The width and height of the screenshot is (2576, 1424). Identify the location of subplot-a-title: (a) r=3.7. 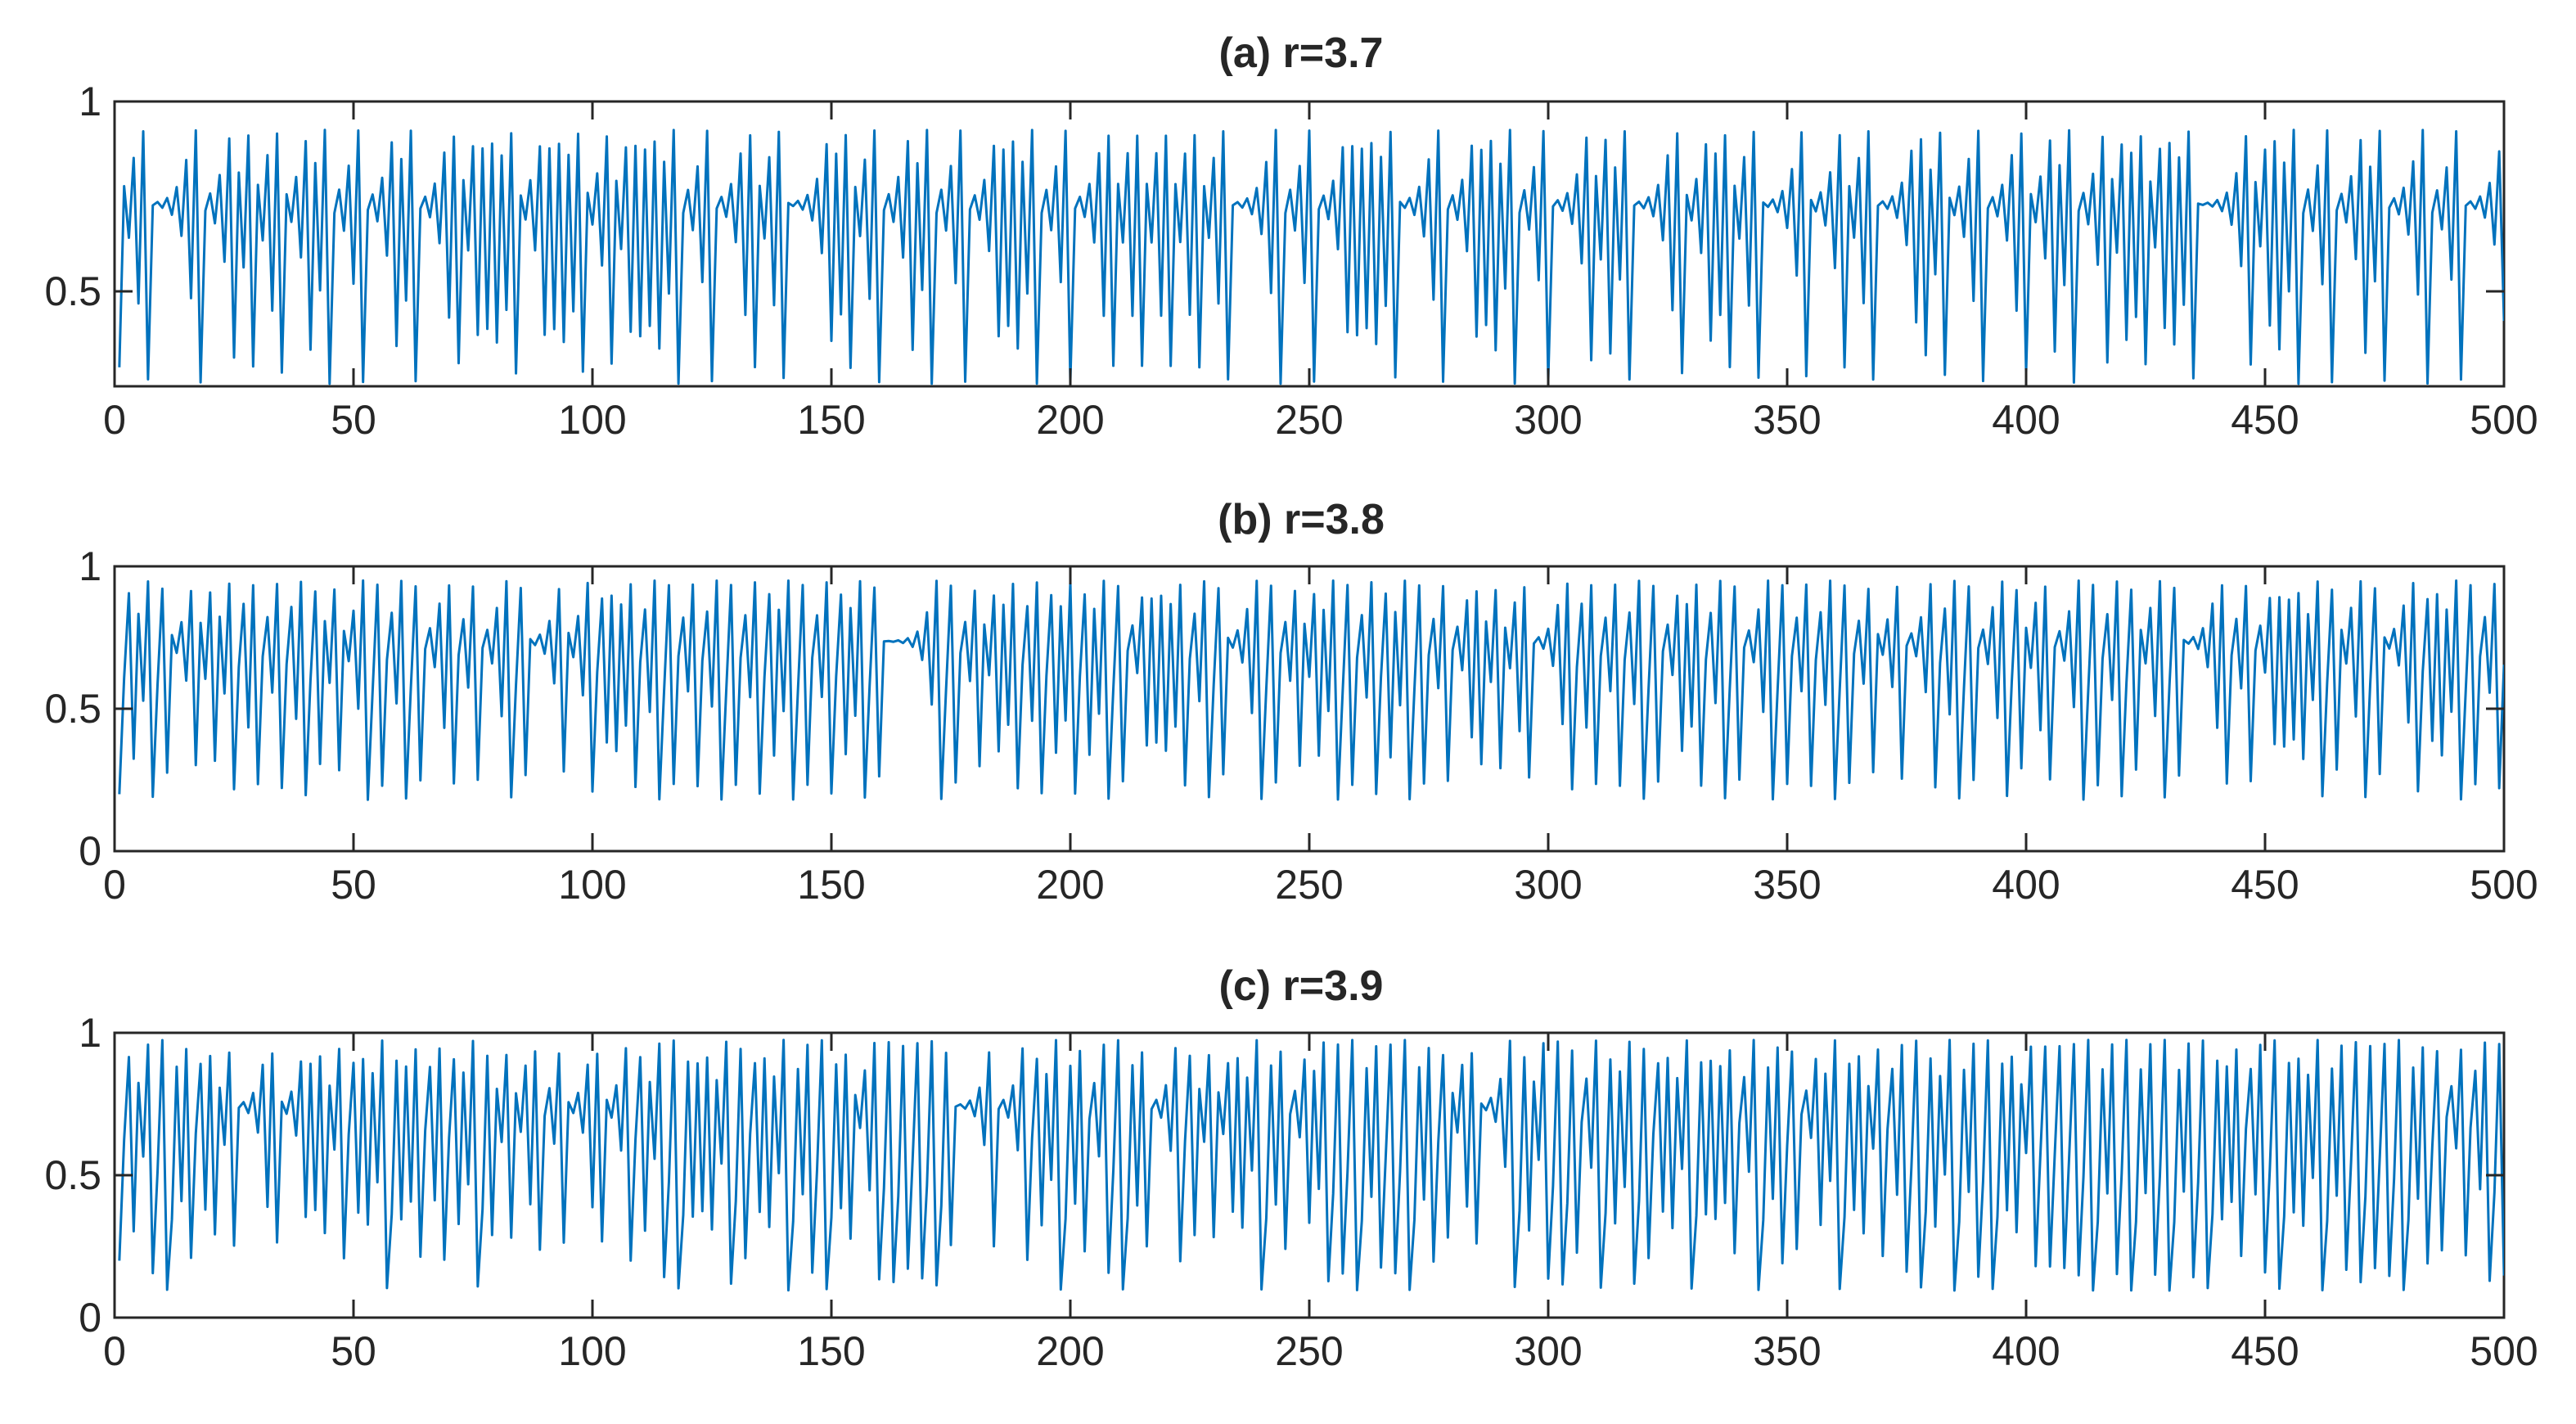
(1301, 53).